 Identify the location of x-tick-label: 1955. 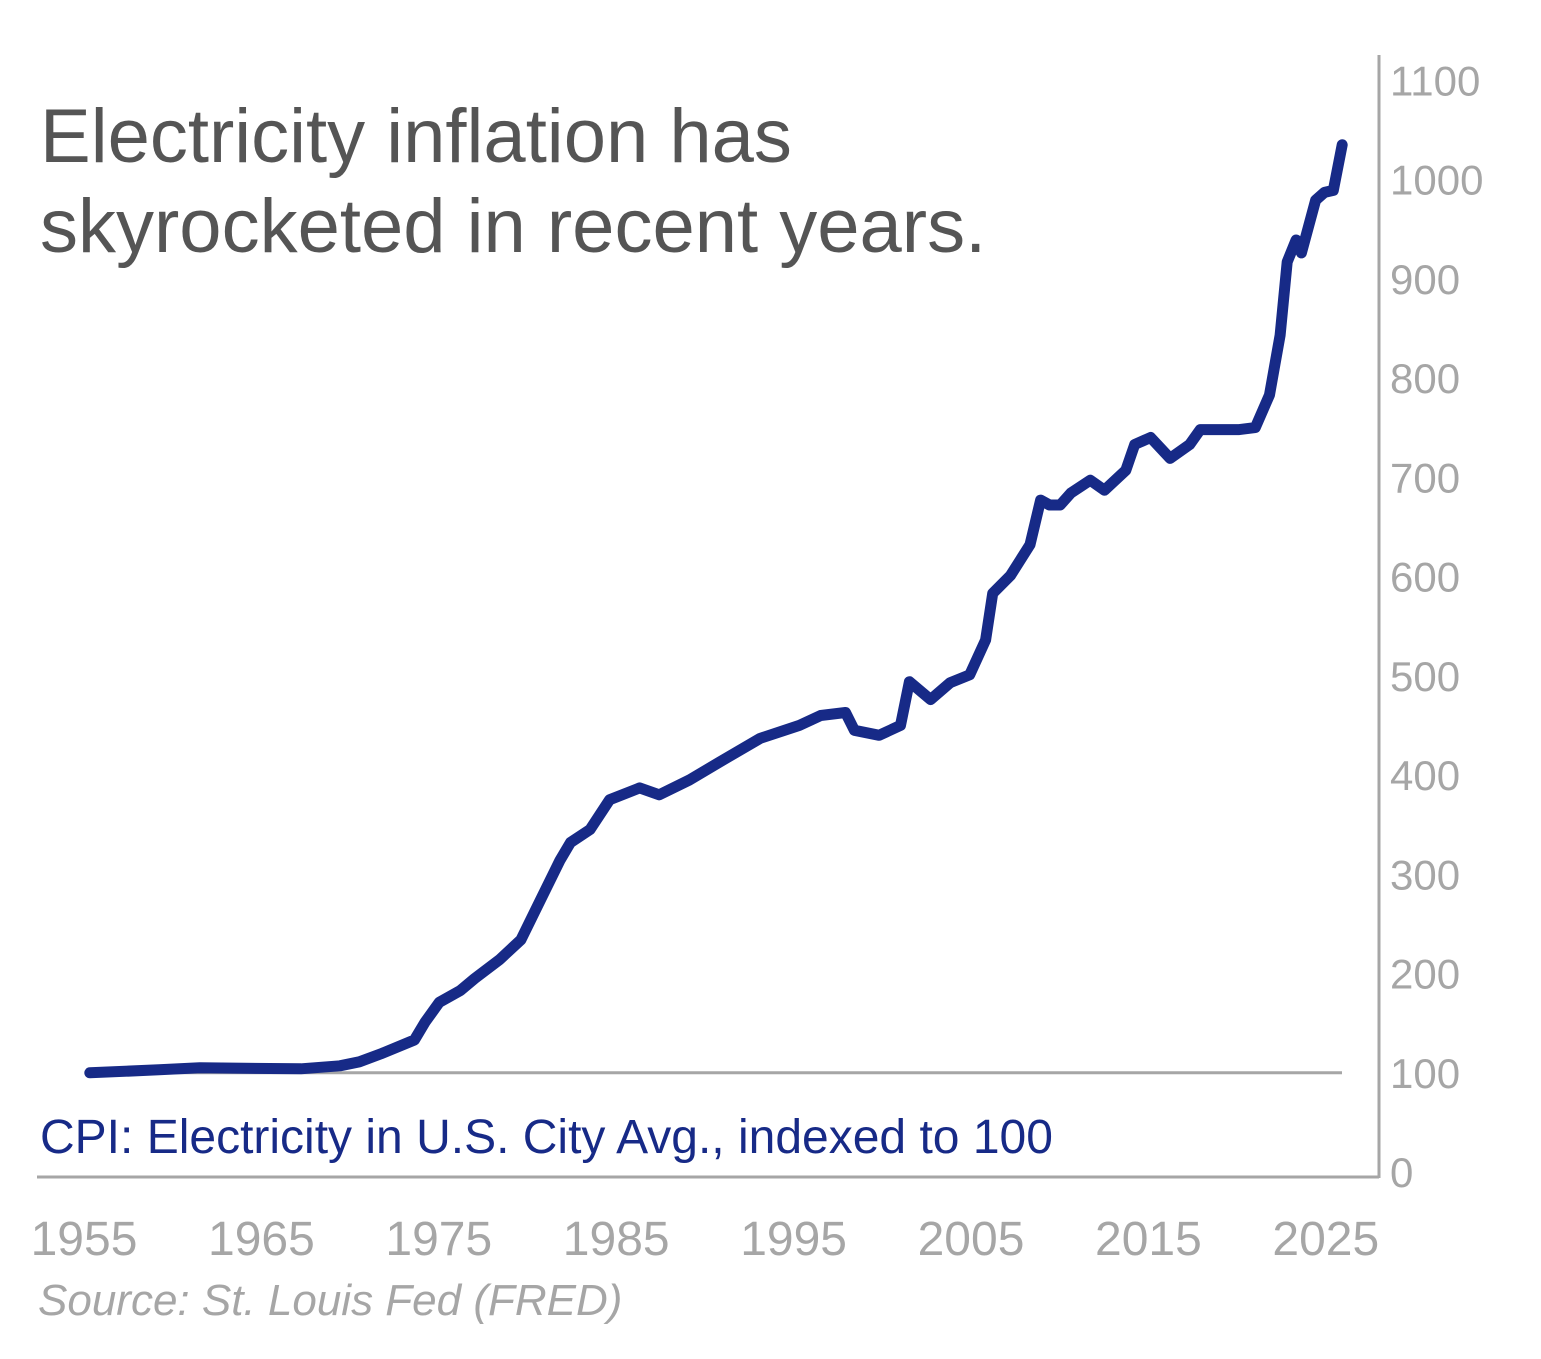
(84, 1239).